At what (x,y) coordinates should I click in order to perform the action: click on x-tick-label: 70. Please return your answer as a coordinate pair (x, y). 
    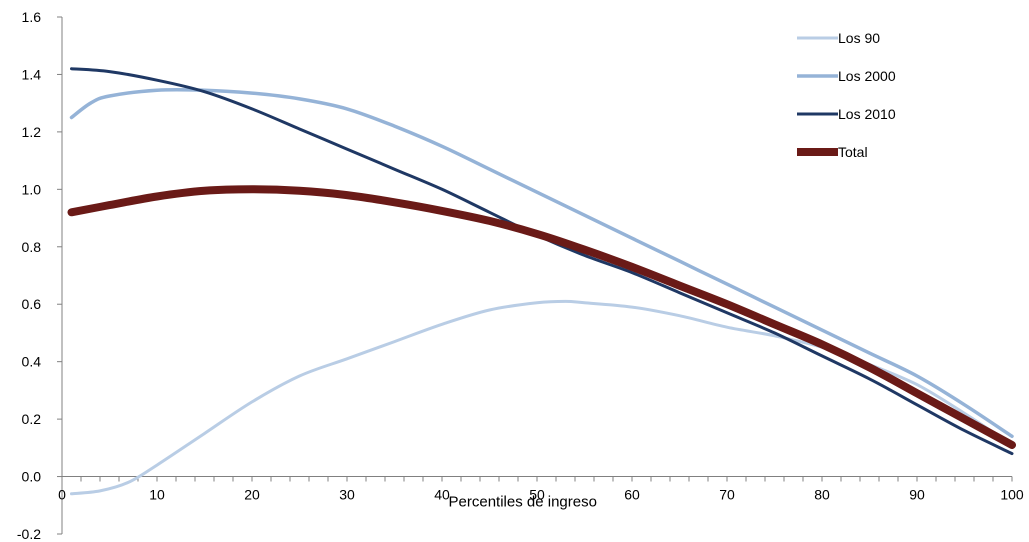
    Looking at the image, I should click on (727, 495).